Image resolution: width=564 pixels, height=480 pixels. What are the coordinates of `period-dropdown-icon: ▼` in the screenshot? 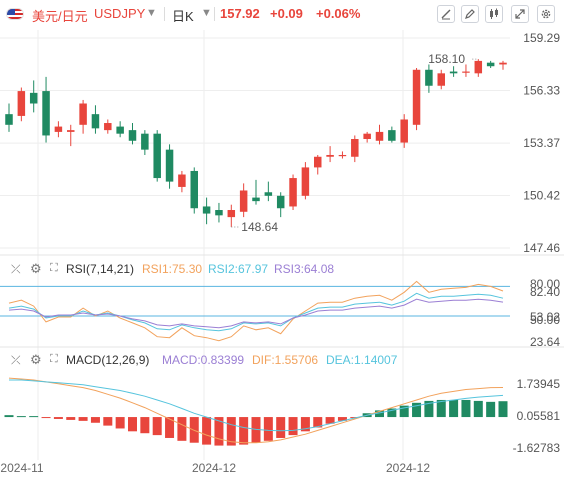 It's located at (206, 13).